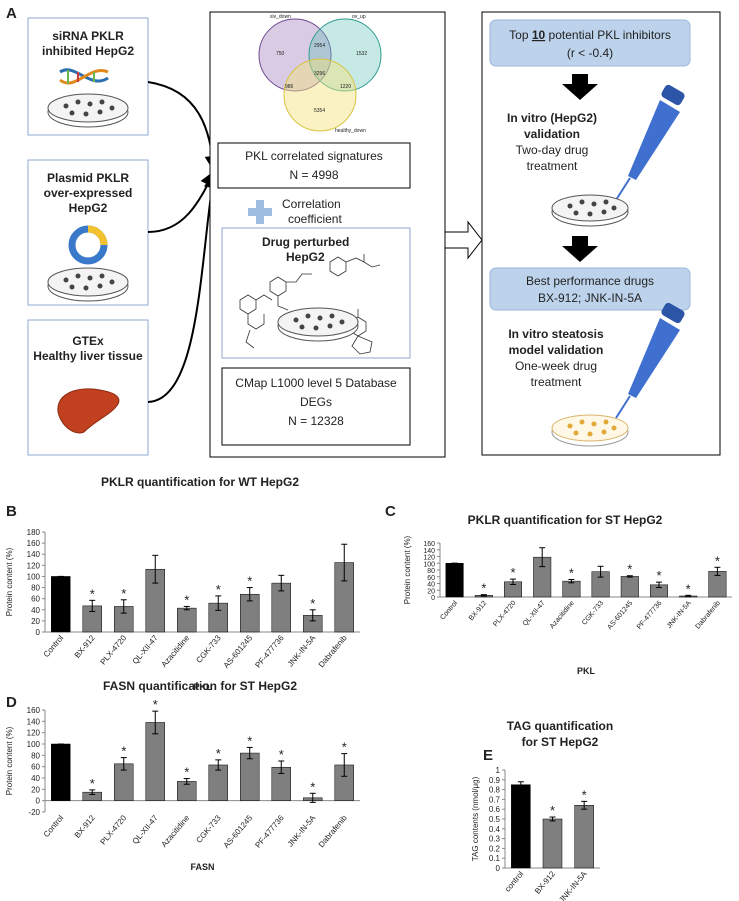 The image size is (739, 901). What do you see at coordinates (495, 819) in the screenshot?
I see `y-tick-label: 0.5` at bounding box center [495, 819].